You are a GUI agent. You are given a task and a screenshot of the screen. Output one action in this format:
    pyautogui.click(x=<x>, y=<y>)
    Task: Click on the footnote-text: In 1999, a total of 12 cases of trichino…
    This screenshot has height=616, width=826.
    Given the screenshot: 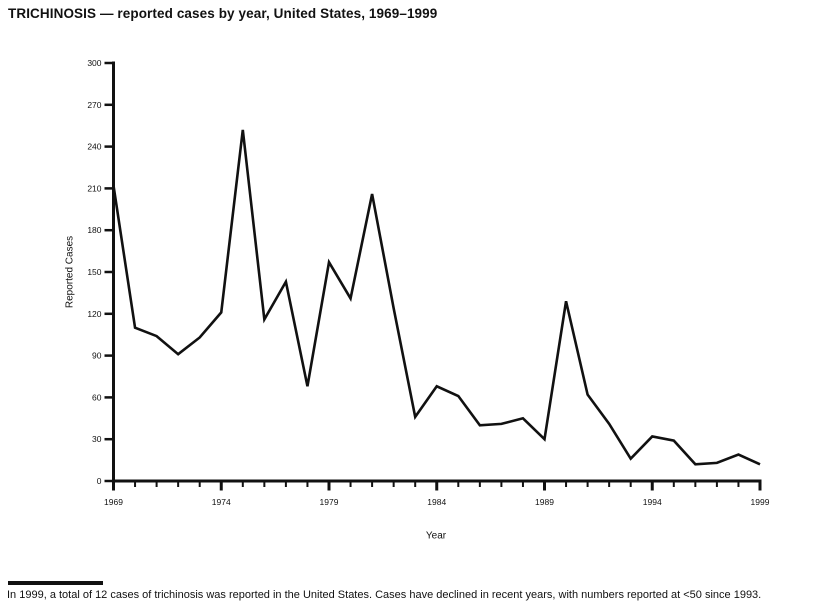 What is the action you would take?
    pyautogui.click(x=384, y=595)
    